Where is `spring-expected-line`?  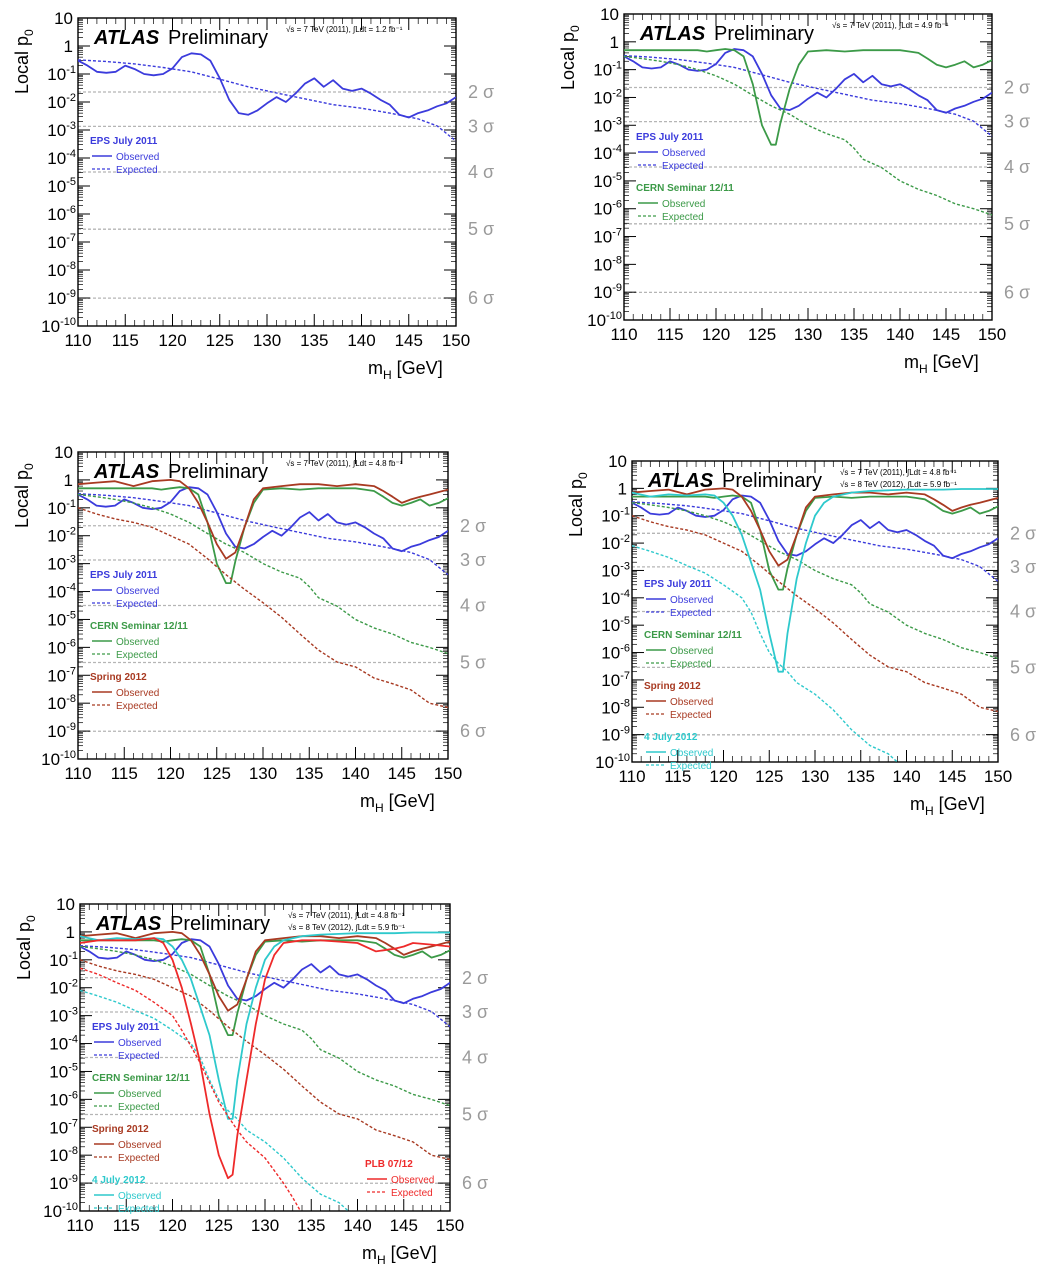 spring-expected-line is located at coordinates (263, 608).